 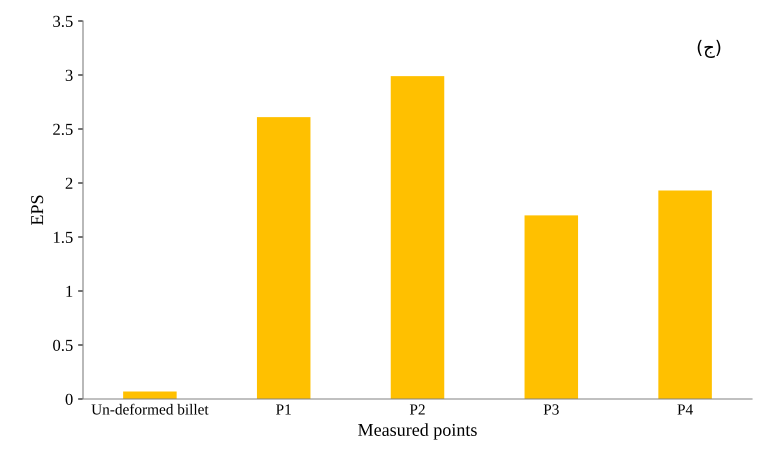 I want to click on y-tick-label: 0.5, so click(x=63, y=346).